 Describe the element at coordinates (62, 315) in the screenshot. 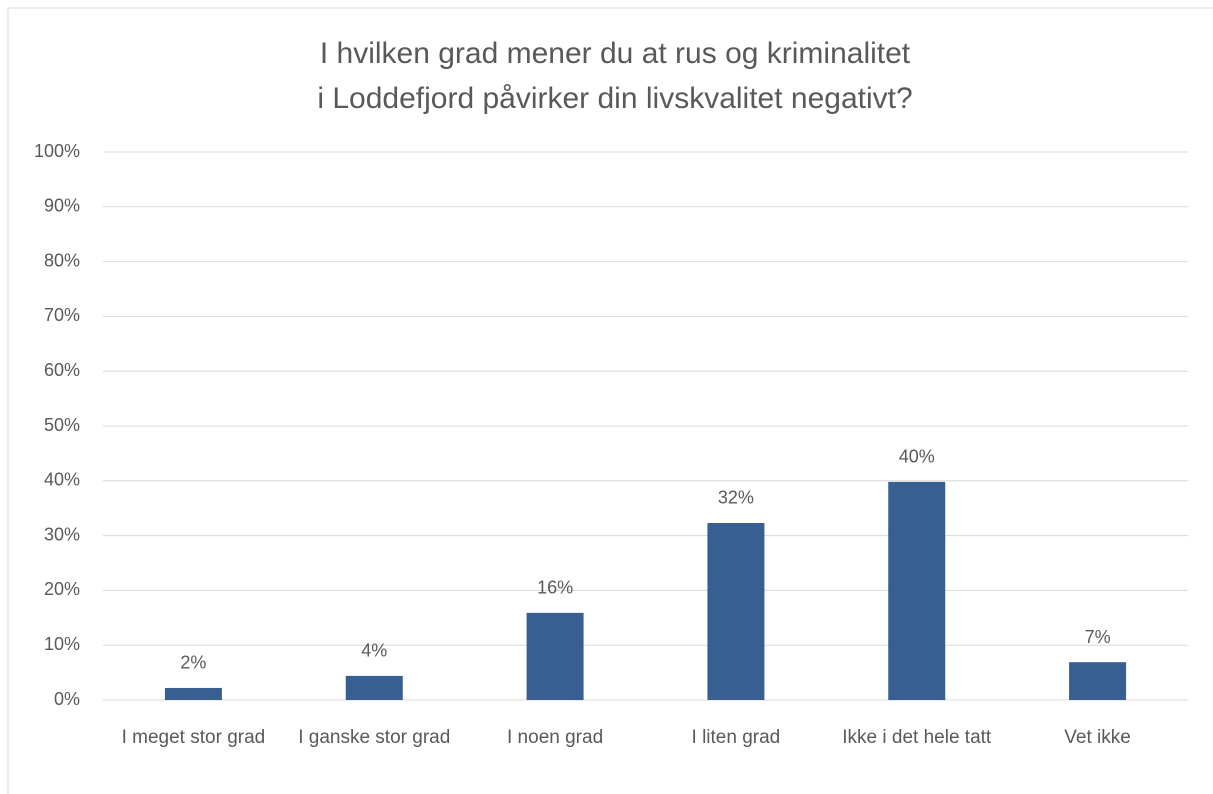

I see `y-tick-label: 70%` at that location.